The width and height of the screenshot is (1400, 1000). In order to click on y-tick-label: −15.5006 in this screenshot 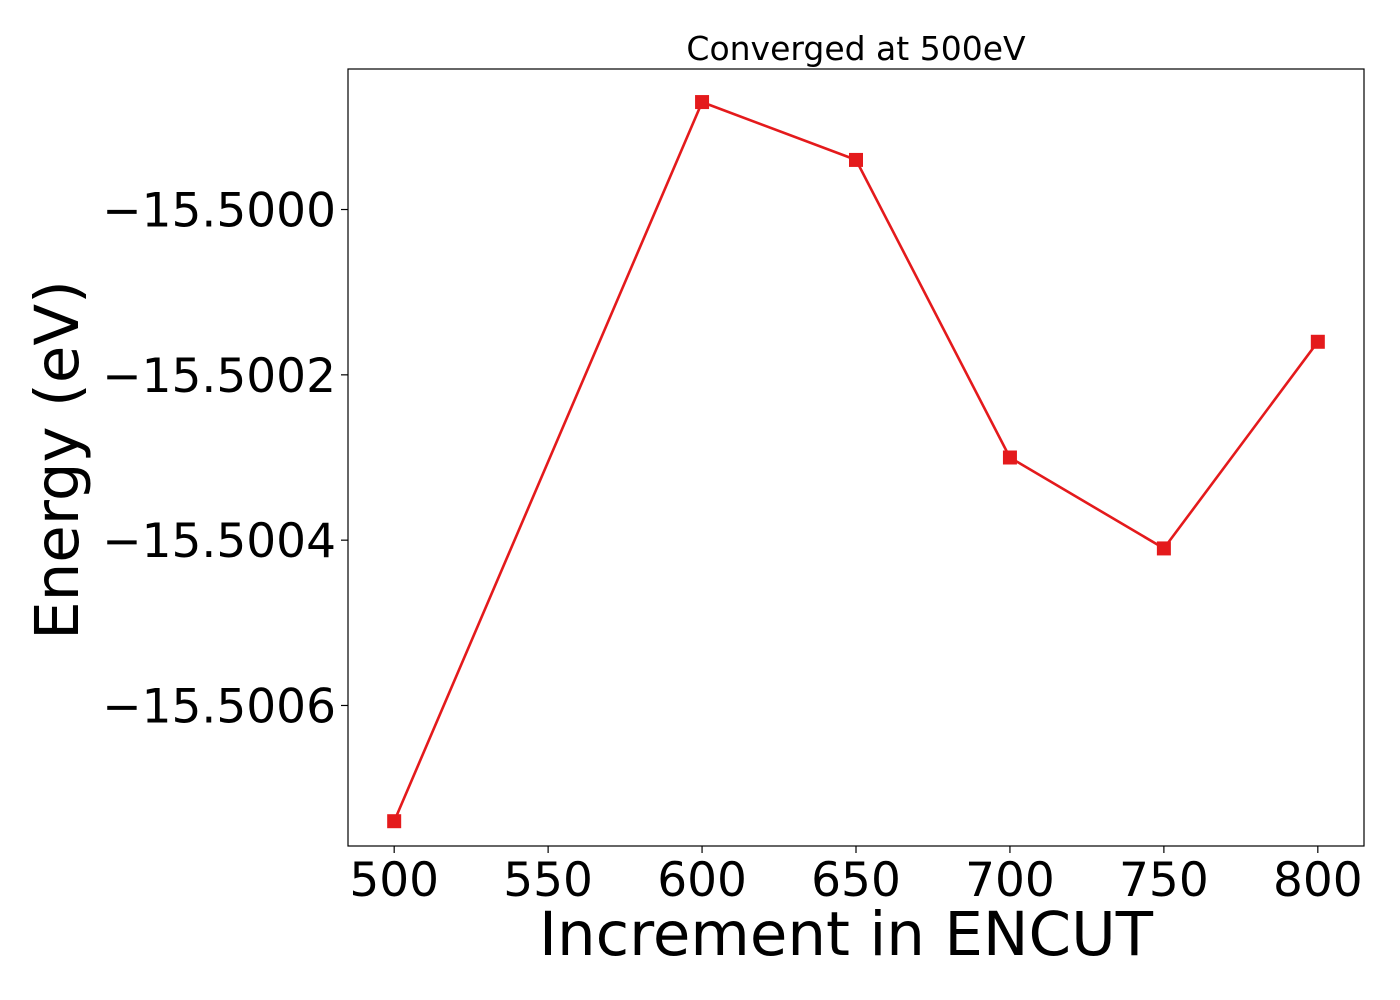, I will do `click(219, 706)`.